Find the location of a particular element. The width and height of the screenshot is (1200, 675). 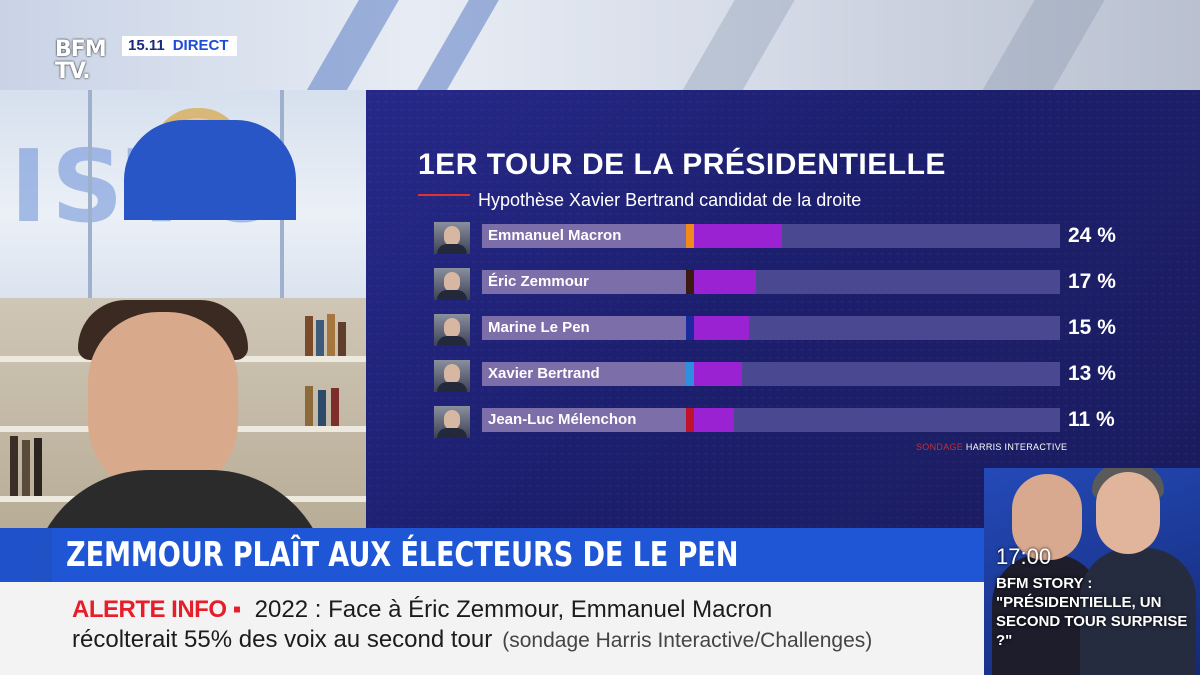

chart-title: 1ER TOUR DE LA PRÉSIDENTIELLE is located at coordinates (682, 164).